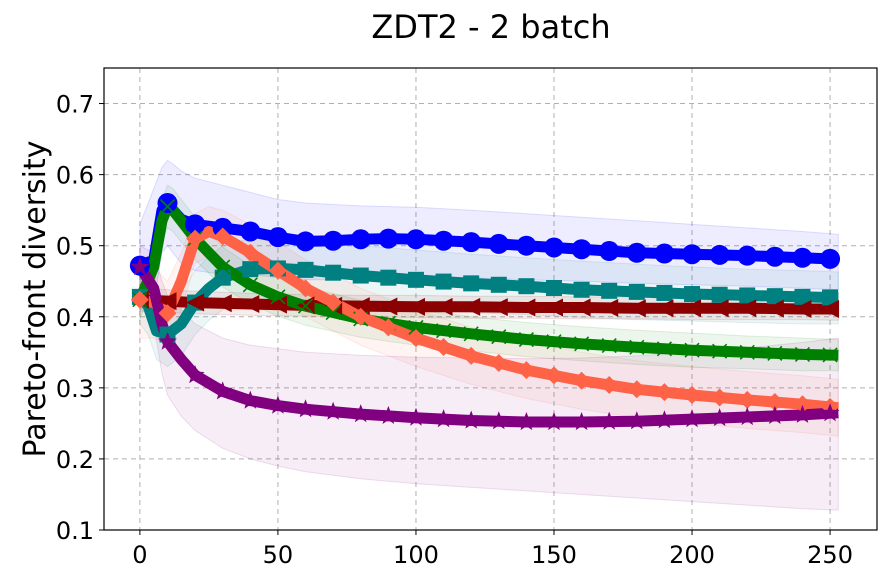 The height and width of the screenshot is (578, 888). Describe the element at coordinates (692, 555) in the screenshot. I see `x-tick-label: 200` at that location.